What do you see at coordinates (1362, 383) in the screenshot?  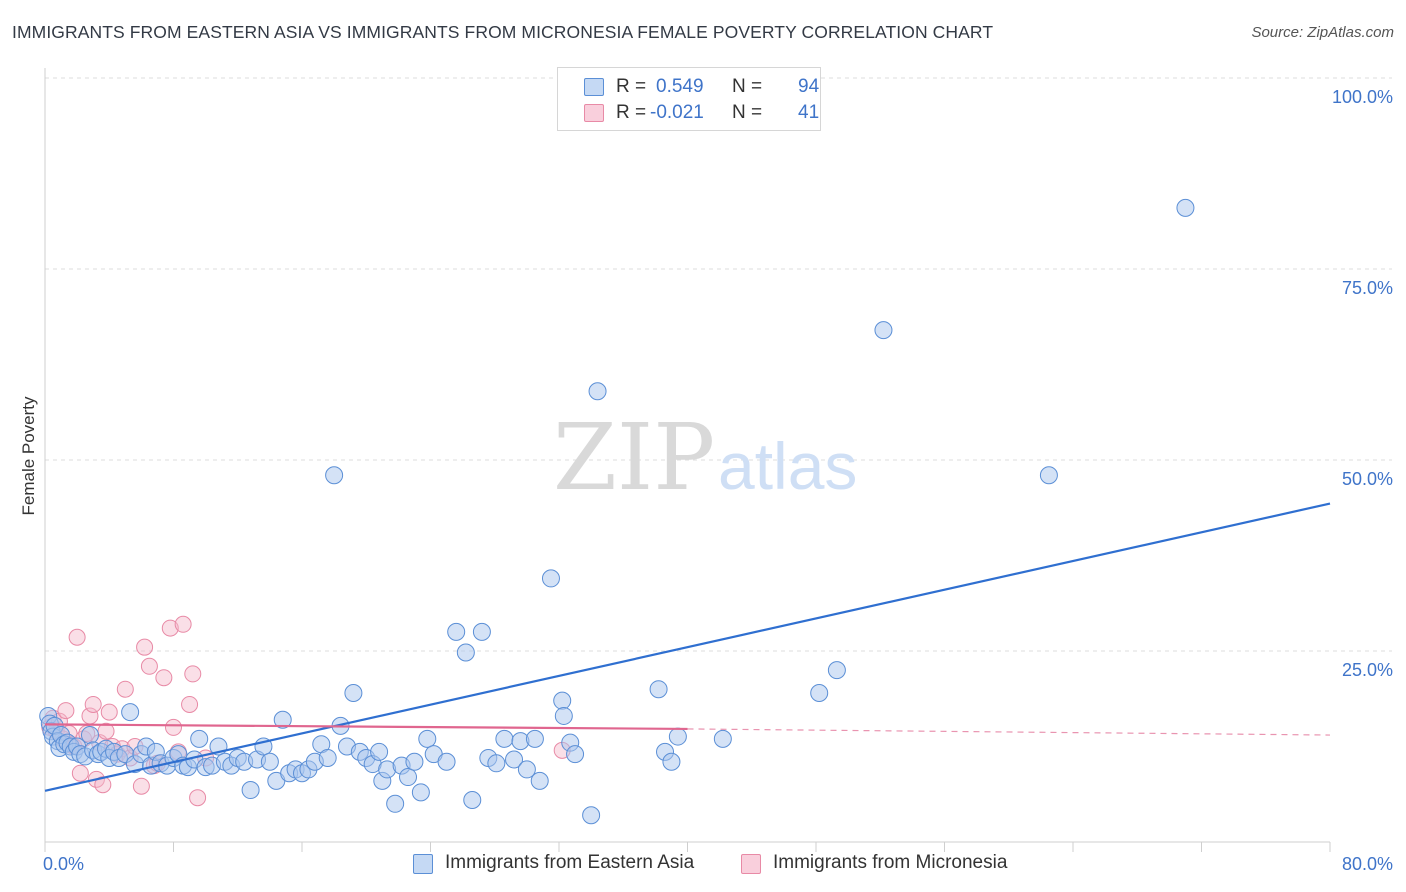 I see `y-tick-labels: 25.0% 50.0% 75.0% 100.0%` at bounding box center [1362, 383].